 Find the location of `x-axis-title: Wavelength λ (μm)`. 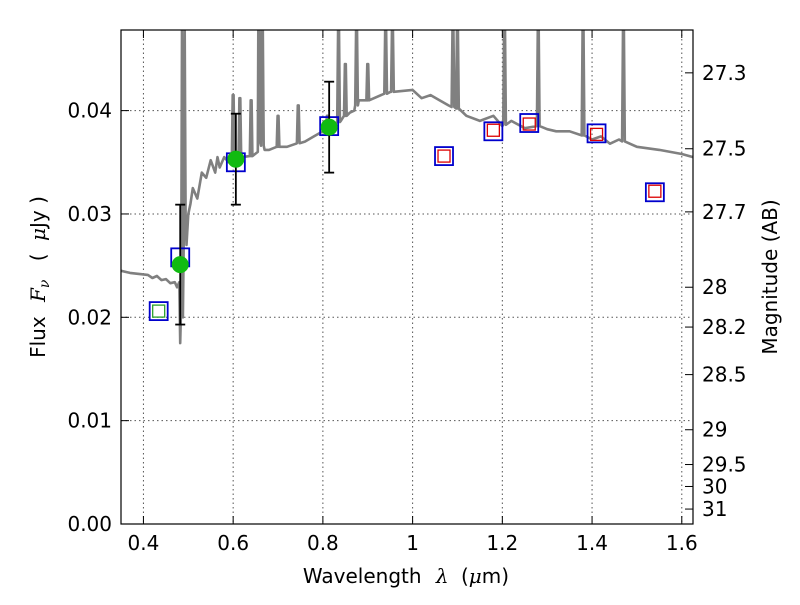

x-axis-title: Wavelength λ (μm) is located at coordinates (406, 576).